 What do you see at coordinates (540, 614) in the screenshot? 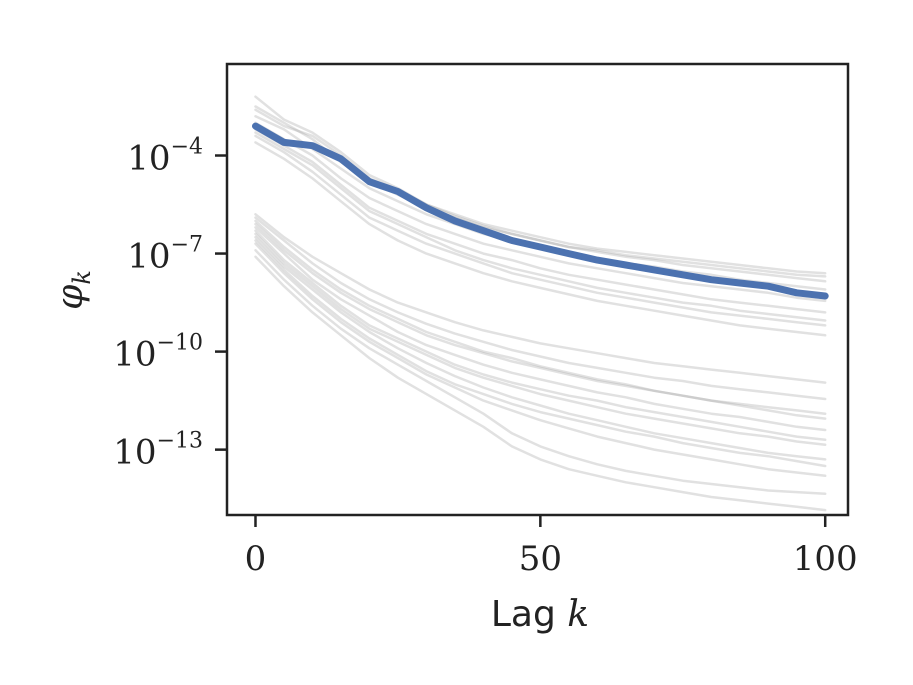
I see `x-axis-title: Lag k` at bounding box center [540, 614].